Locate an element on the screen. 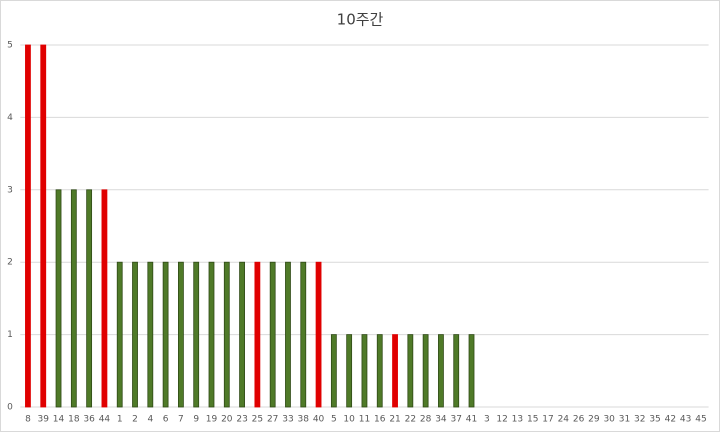 The width and height of the screenshot is (720, 436). x-tick-label: 9 is located at coordinates (196, 420).